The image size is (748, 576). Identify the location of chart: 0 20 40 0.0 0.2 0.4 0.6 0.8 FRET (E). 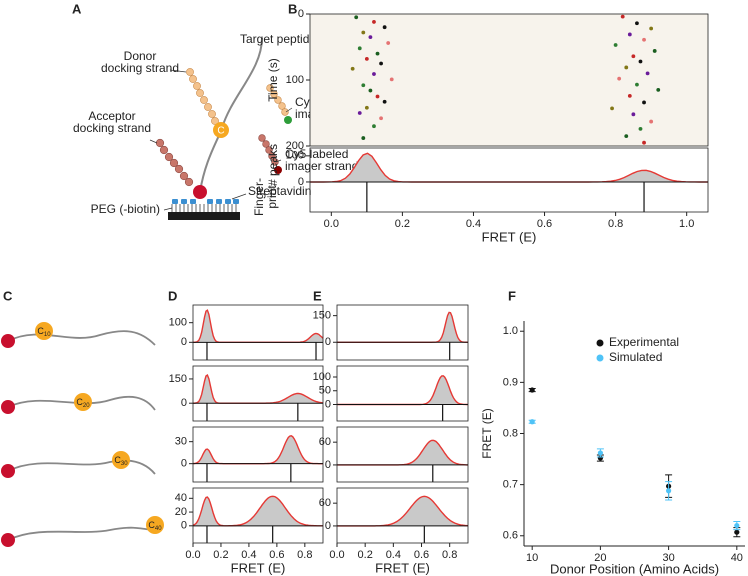
(249, 531).